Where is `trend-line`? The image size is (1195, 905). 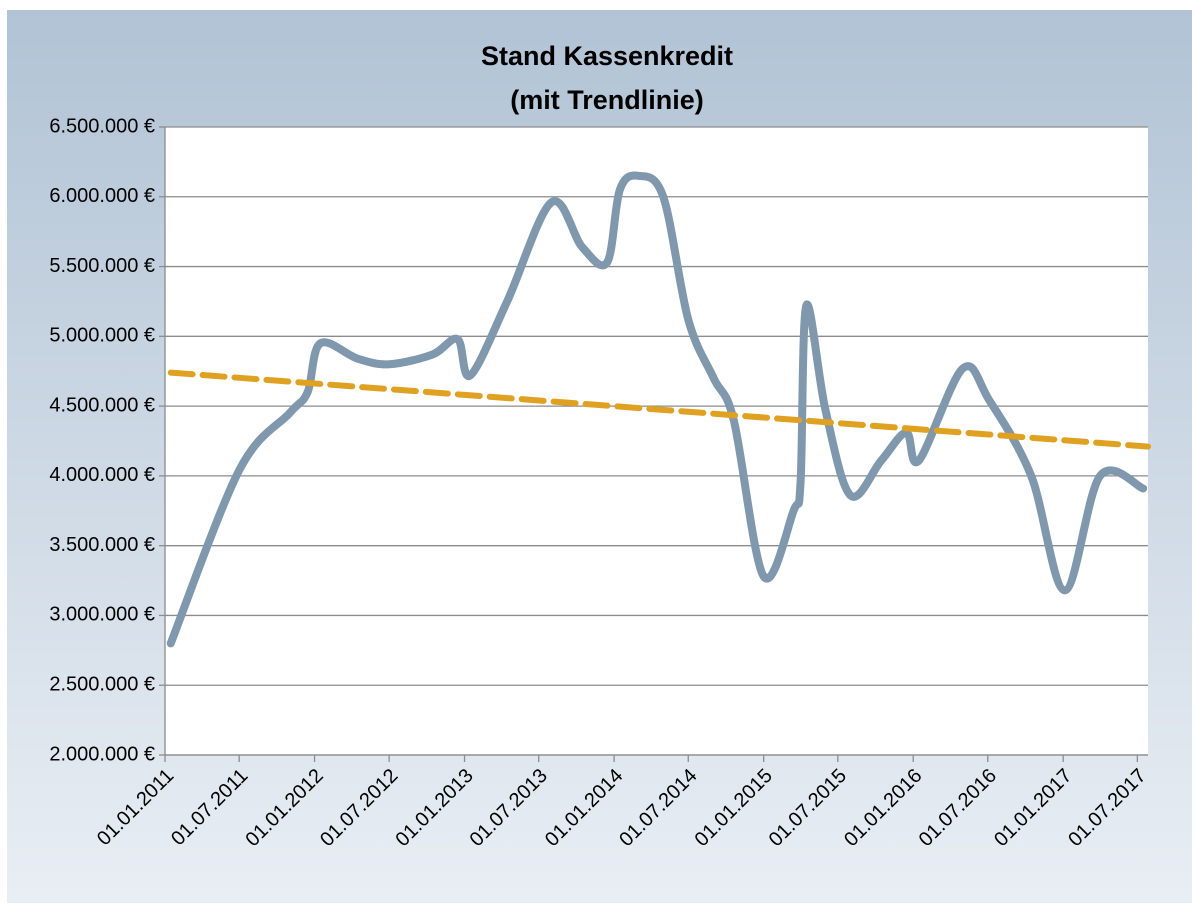 trend-line is located at coordinates (659, 409).